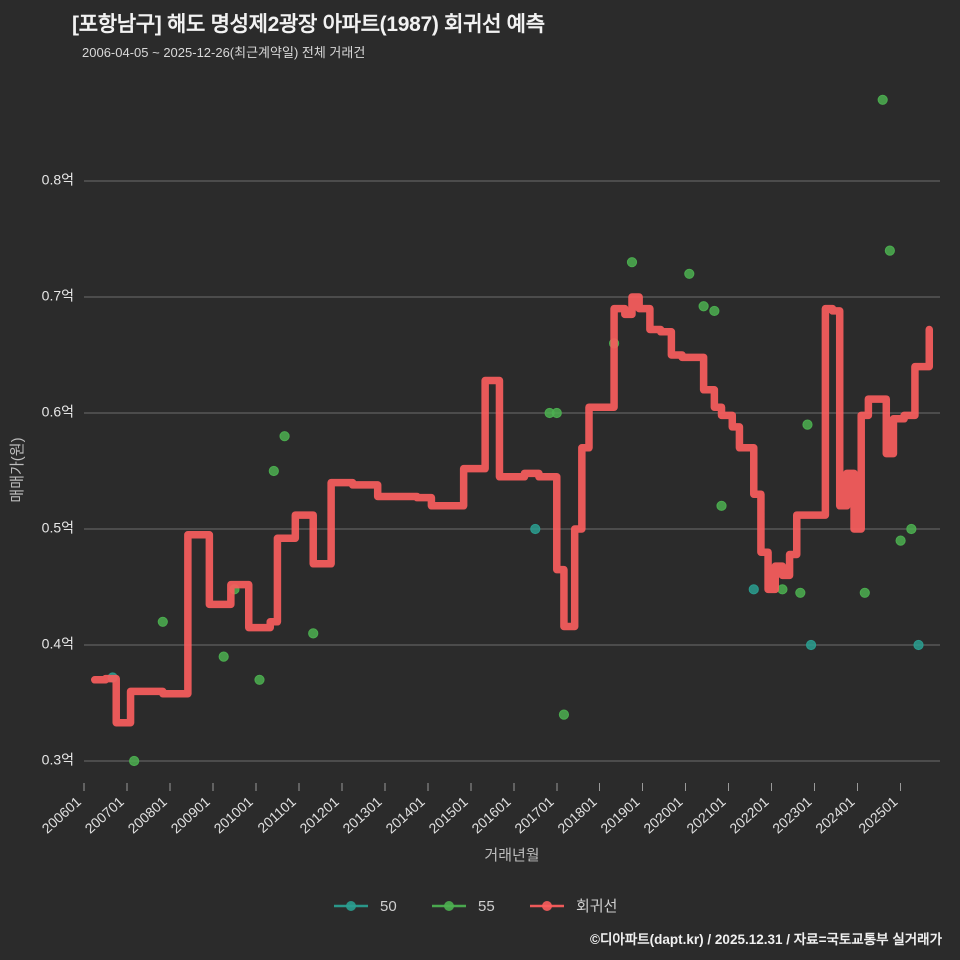  What do you see at coordinates (58, 470) in the screenshot?
I see `y-axis-ticks: 0.3억 0.4억 0.5억 0.6억 0.7억 0.8억` at bounding box center [58, 470].